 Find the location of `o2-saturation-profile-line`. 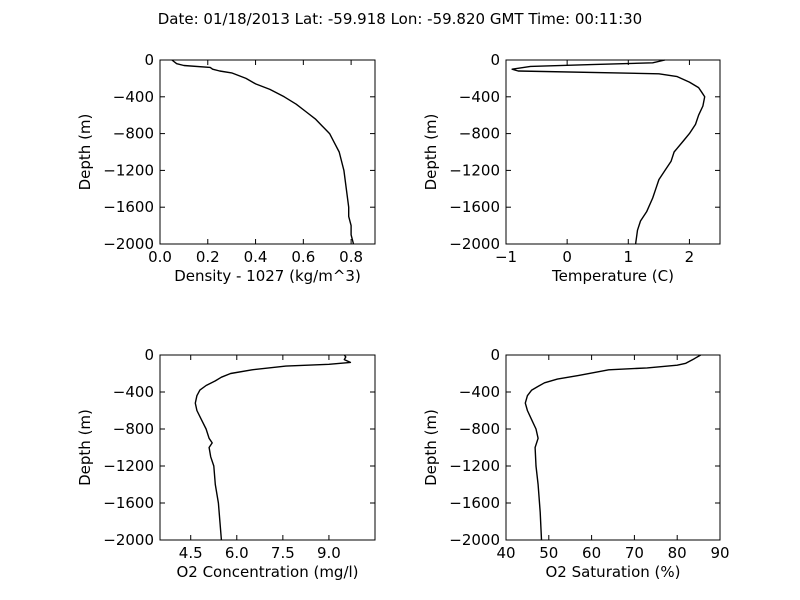

o2-saturation-profile-line is located at coordinates (613, 447).